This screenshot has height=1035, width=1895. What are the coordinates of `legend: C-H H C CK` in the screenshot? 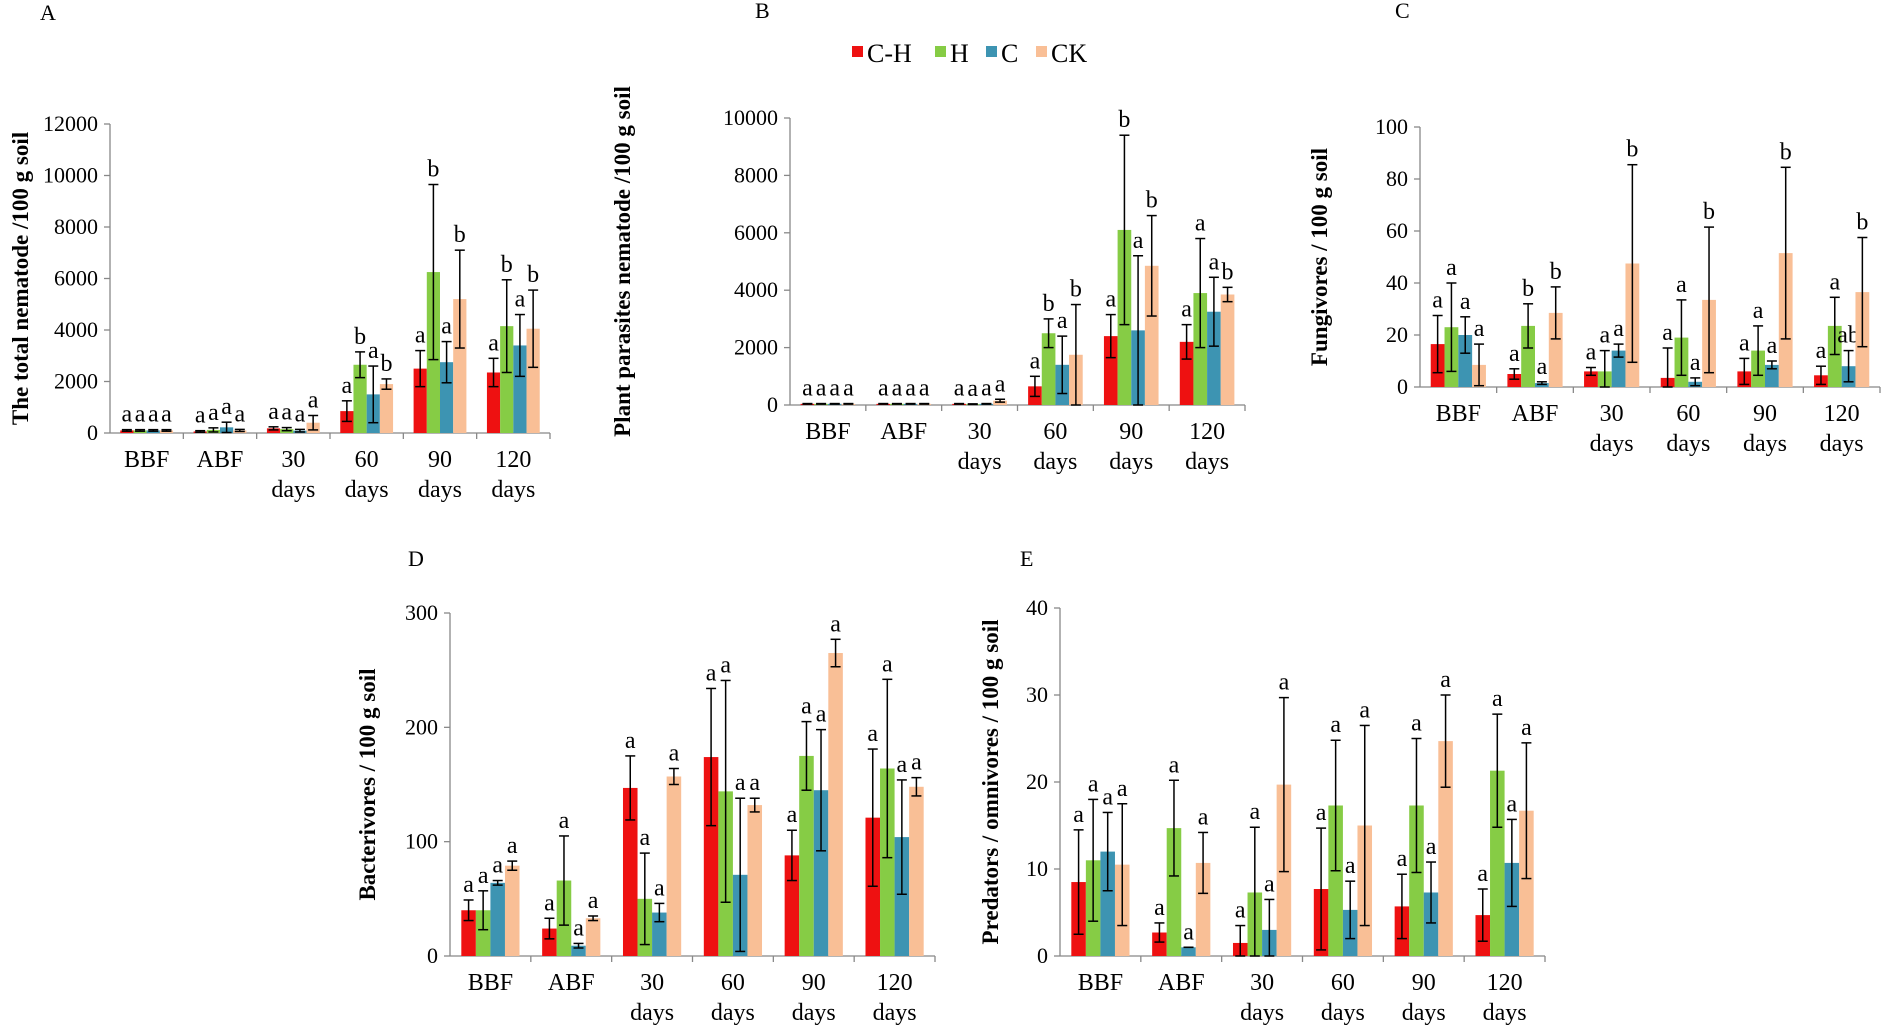 It's located at (969, 53).